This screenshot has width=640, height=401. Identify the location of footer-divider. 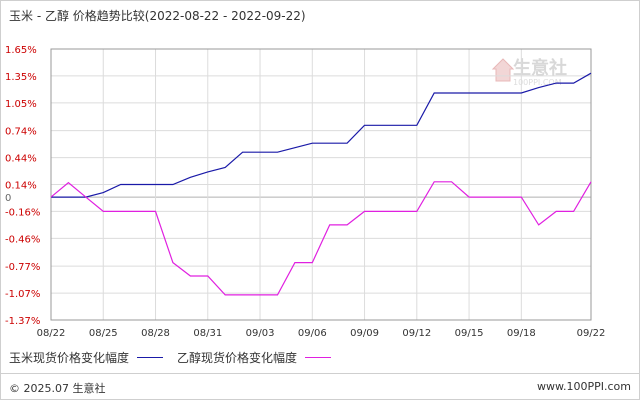
(320, 373).